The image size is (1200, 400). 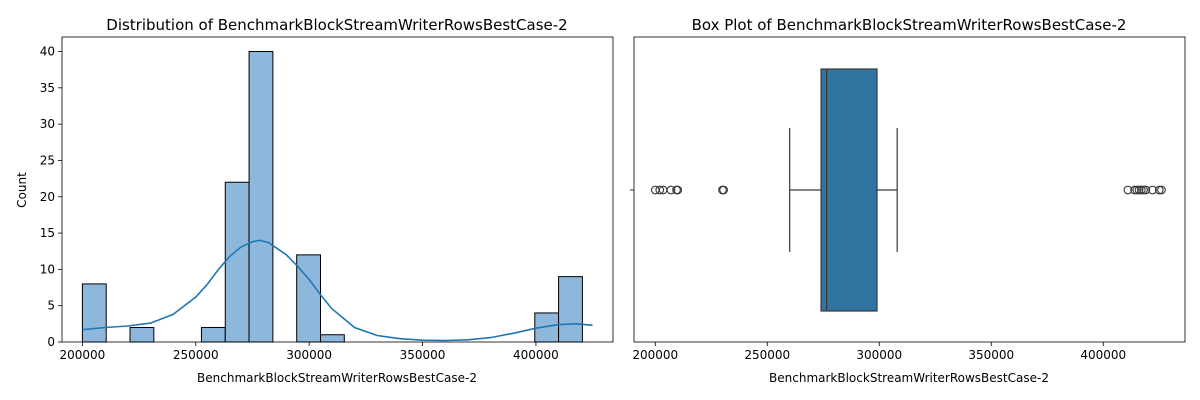 What do you see at coordinates (22, 190) in the screenshot?
I see `histogram-ylabel: Count` at bounding box center [22, 190].